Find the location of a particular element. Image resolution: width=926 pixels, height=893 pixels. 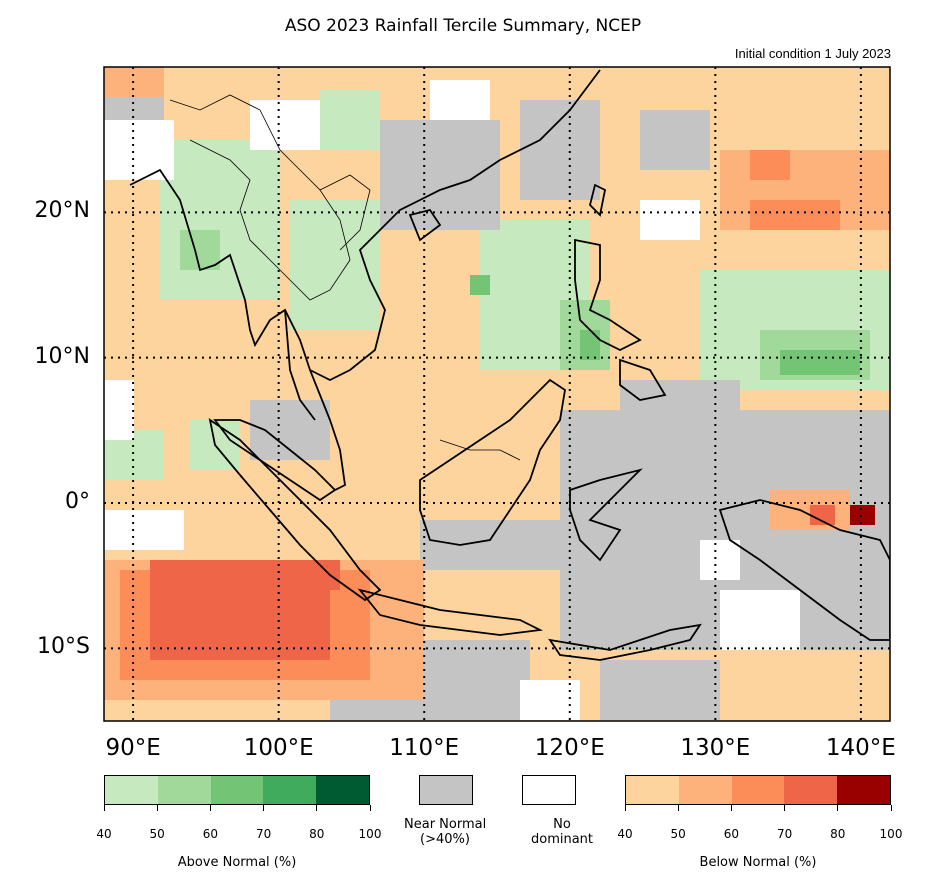

below-normal-tick-label: 60 is located at coordinates (731, 834).